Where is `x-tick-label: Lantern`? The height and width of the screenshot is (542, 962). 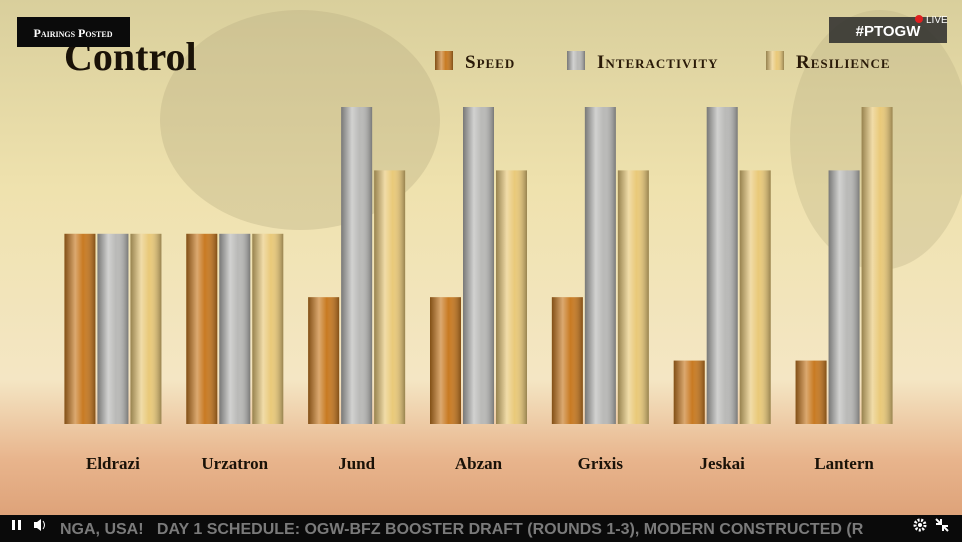 x-tick-label: Lantern is located at coordinates (844, 463).